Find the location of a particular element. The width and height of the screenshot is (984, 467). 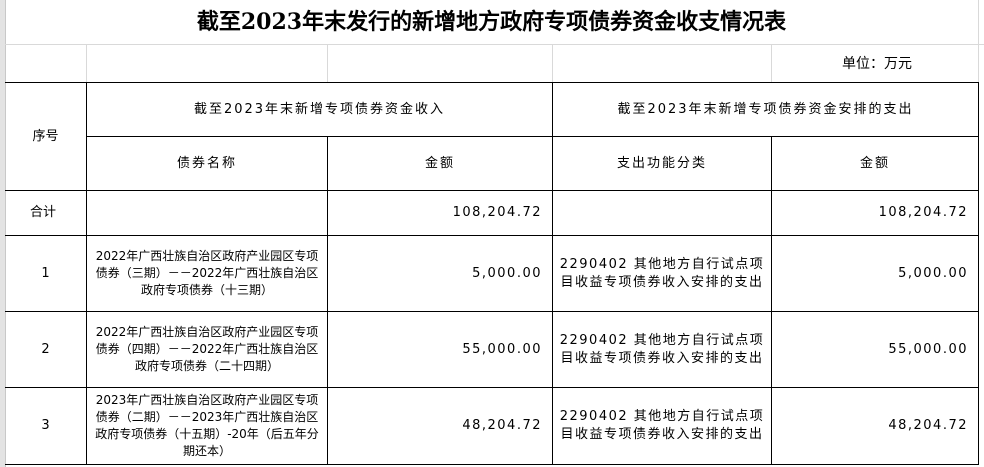

row-income-amount: 5,000.00 is located at coordinates (440, 274).